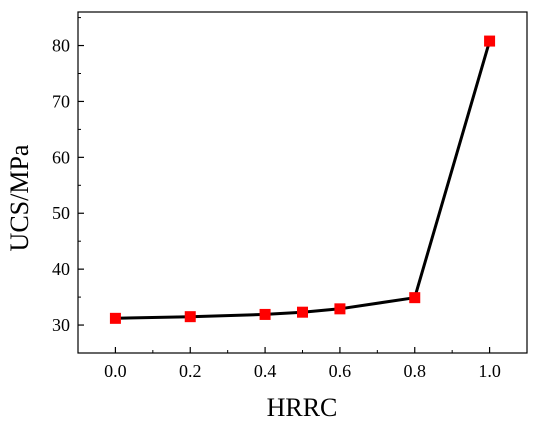 This screenshot has height=425, width=550. Describe the element at coordinates (340, 371) in the screenshot. I see `x-tick-label: 0.6` at that location.